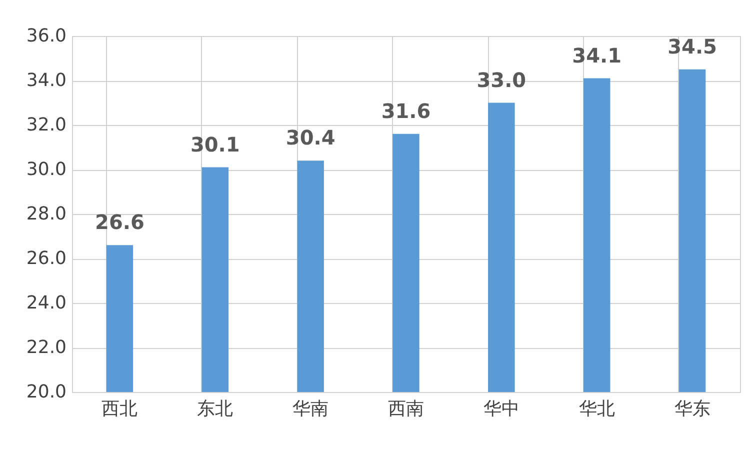 Image resolution: width=751 pixels, height=451 pixels. I want to click on x-tick-label: 华南, so click(310, 409).